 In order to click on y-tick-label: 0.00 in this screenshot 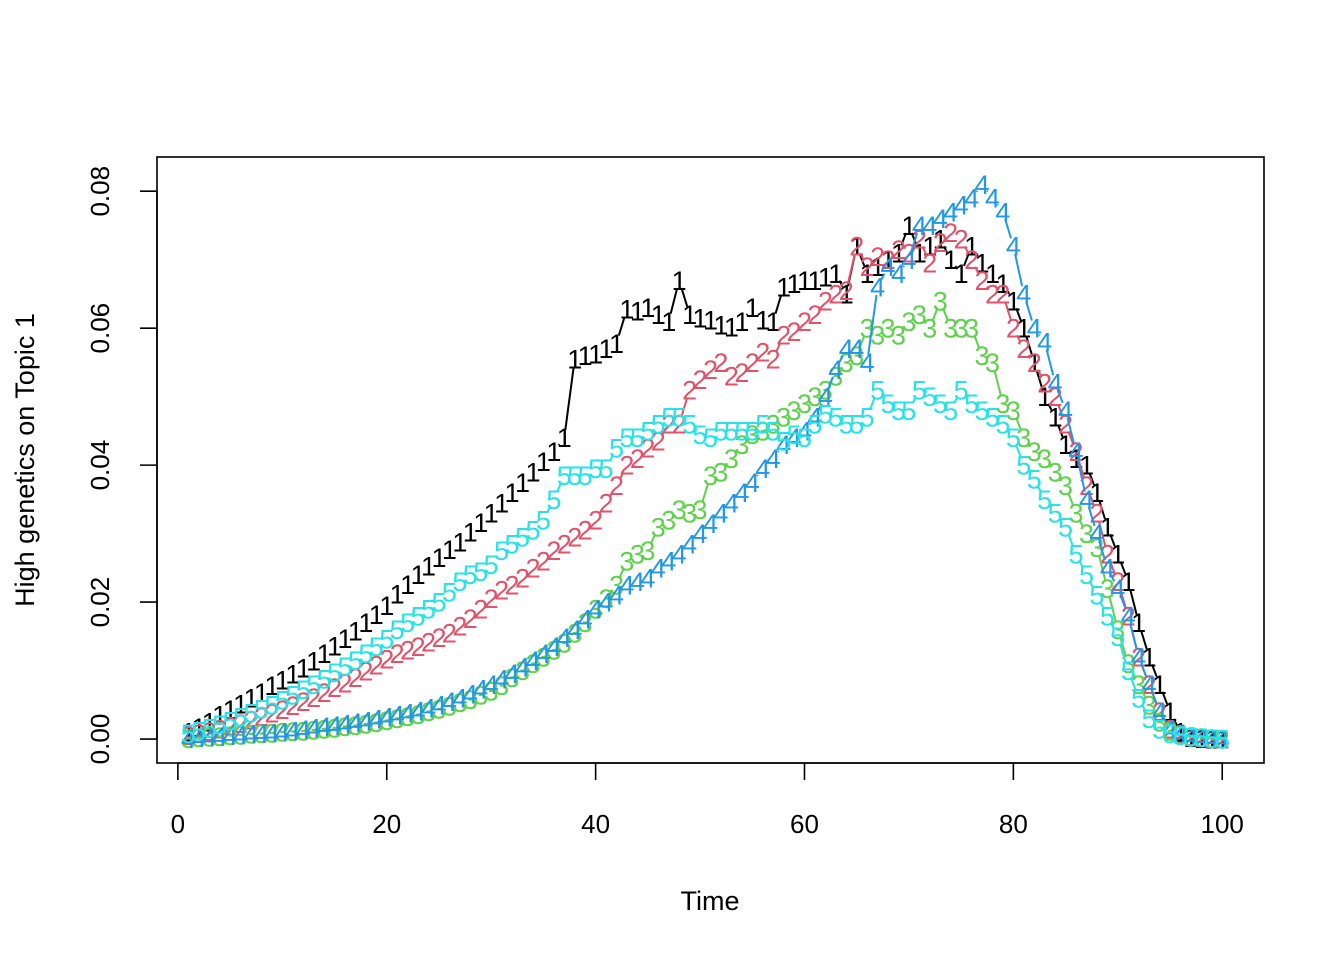, I will do `click(100, 739)`.